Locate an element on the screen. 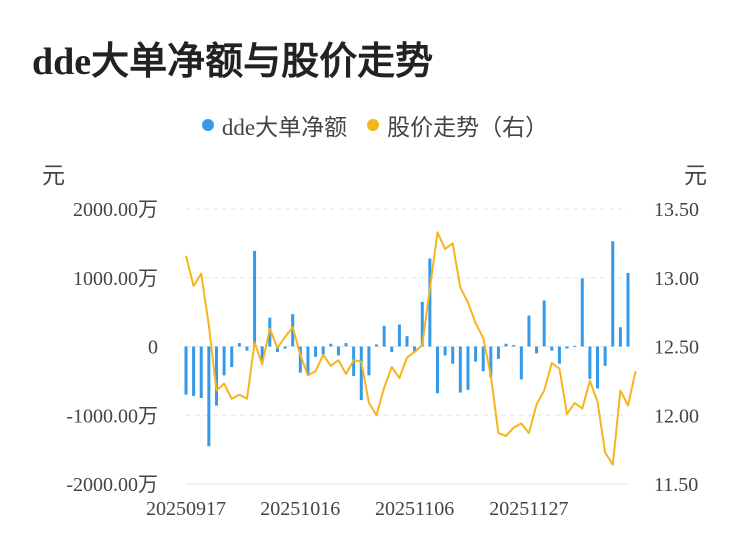 The image size is (750, 558). chart-title: dde大单净额与股价走势 is located at coordinates (233, 62).